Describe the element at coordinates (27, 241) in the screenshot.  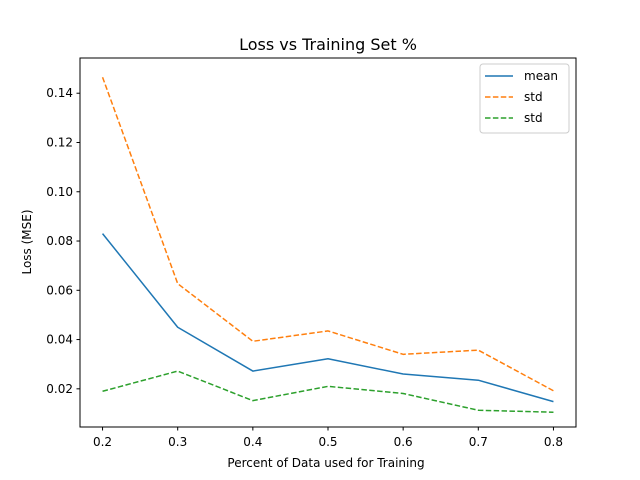
I see `y-axis-label: Loss (MSE)` at that location.